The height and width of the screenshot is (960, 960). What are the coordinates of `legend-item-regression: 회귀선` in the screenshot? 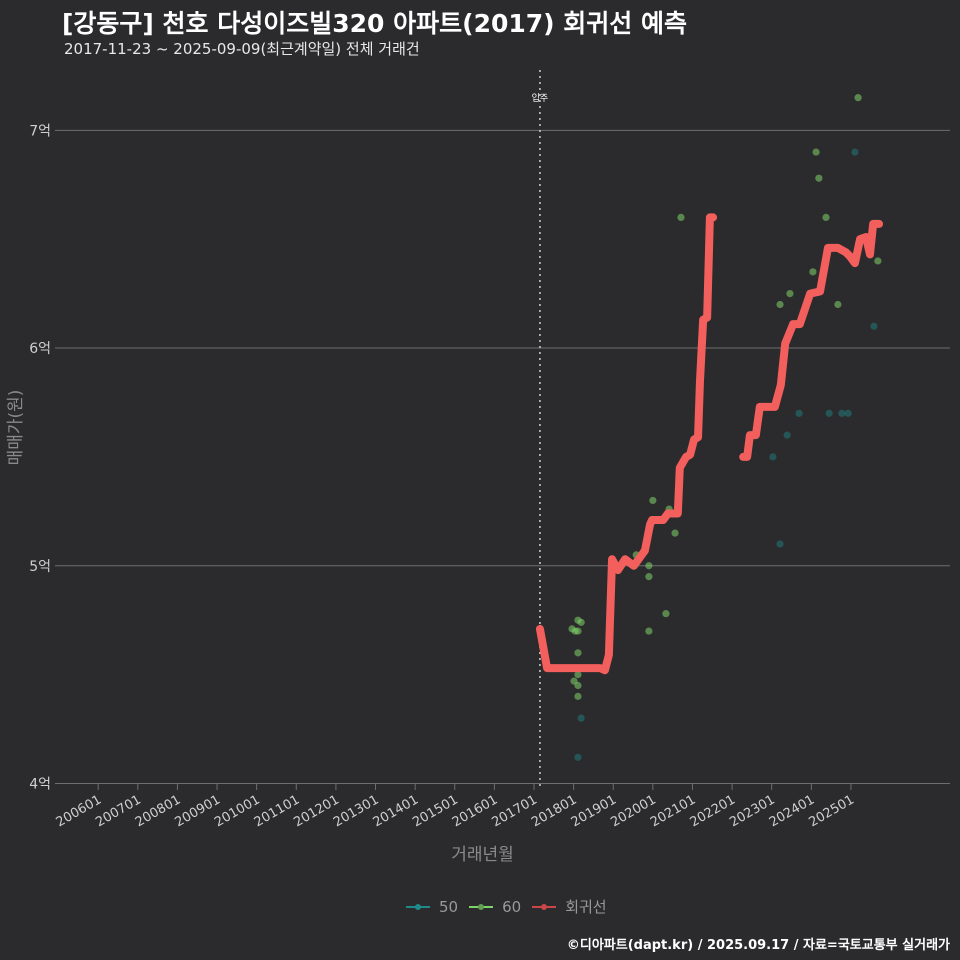 It's located at (569, 906).